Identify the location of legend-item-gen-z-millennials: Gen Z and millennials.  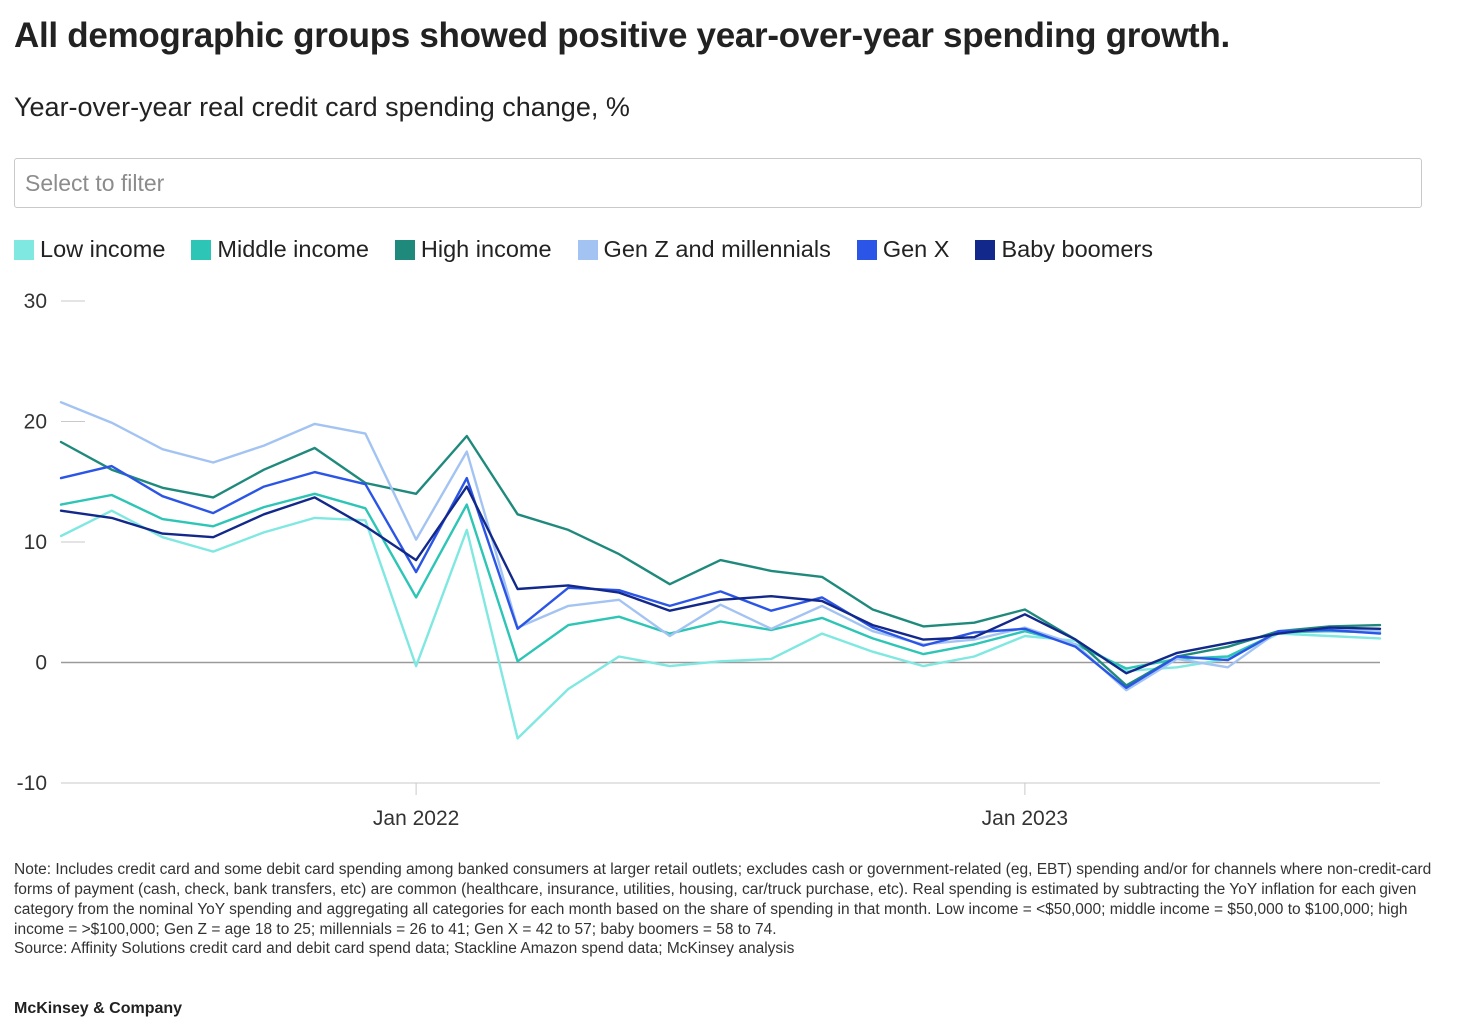
(704, 249).